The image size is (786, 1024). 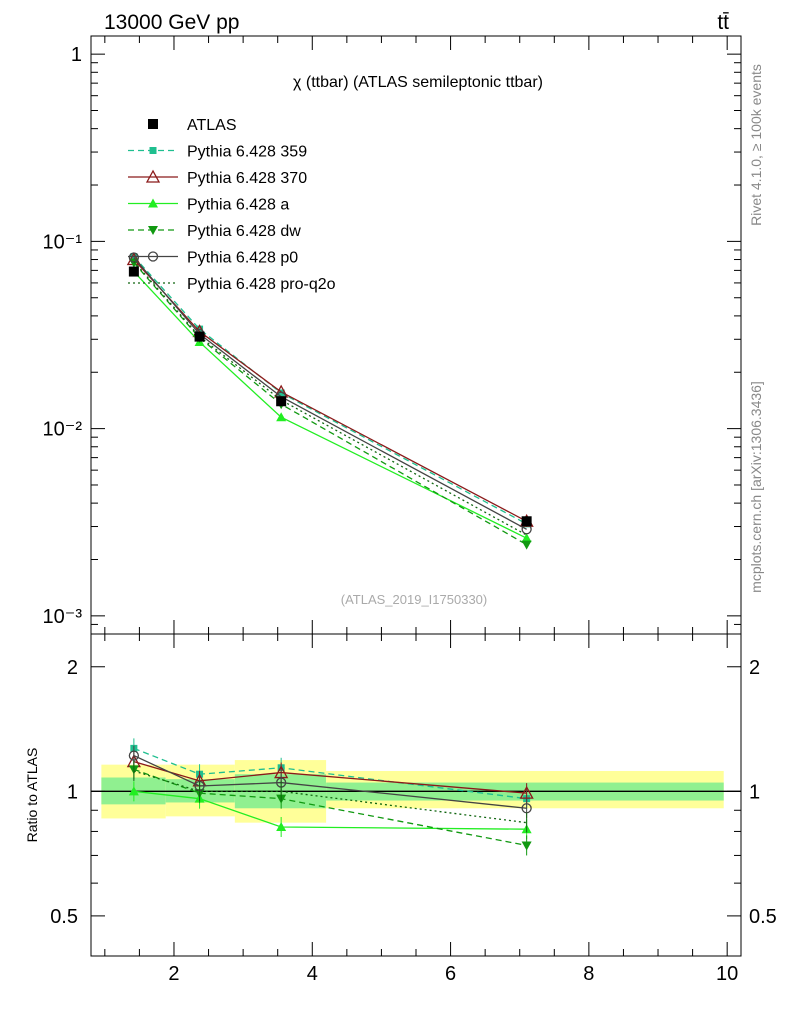 What do you see at coordinates (754, 792) in the screenshot?
I see `ratio-ytick-label-right: 1` at bounding box center [754, 792].